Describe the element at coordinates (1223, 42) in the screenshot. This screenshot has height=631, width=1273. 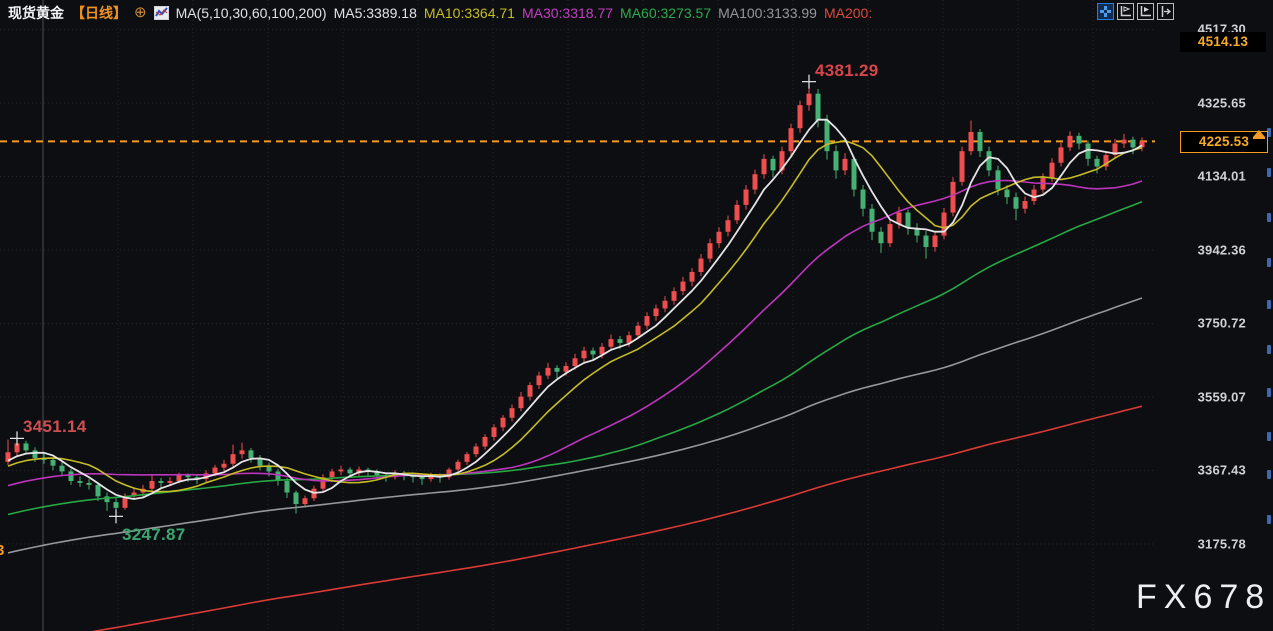
I see `session-high-tag: 4514.13` at that location.